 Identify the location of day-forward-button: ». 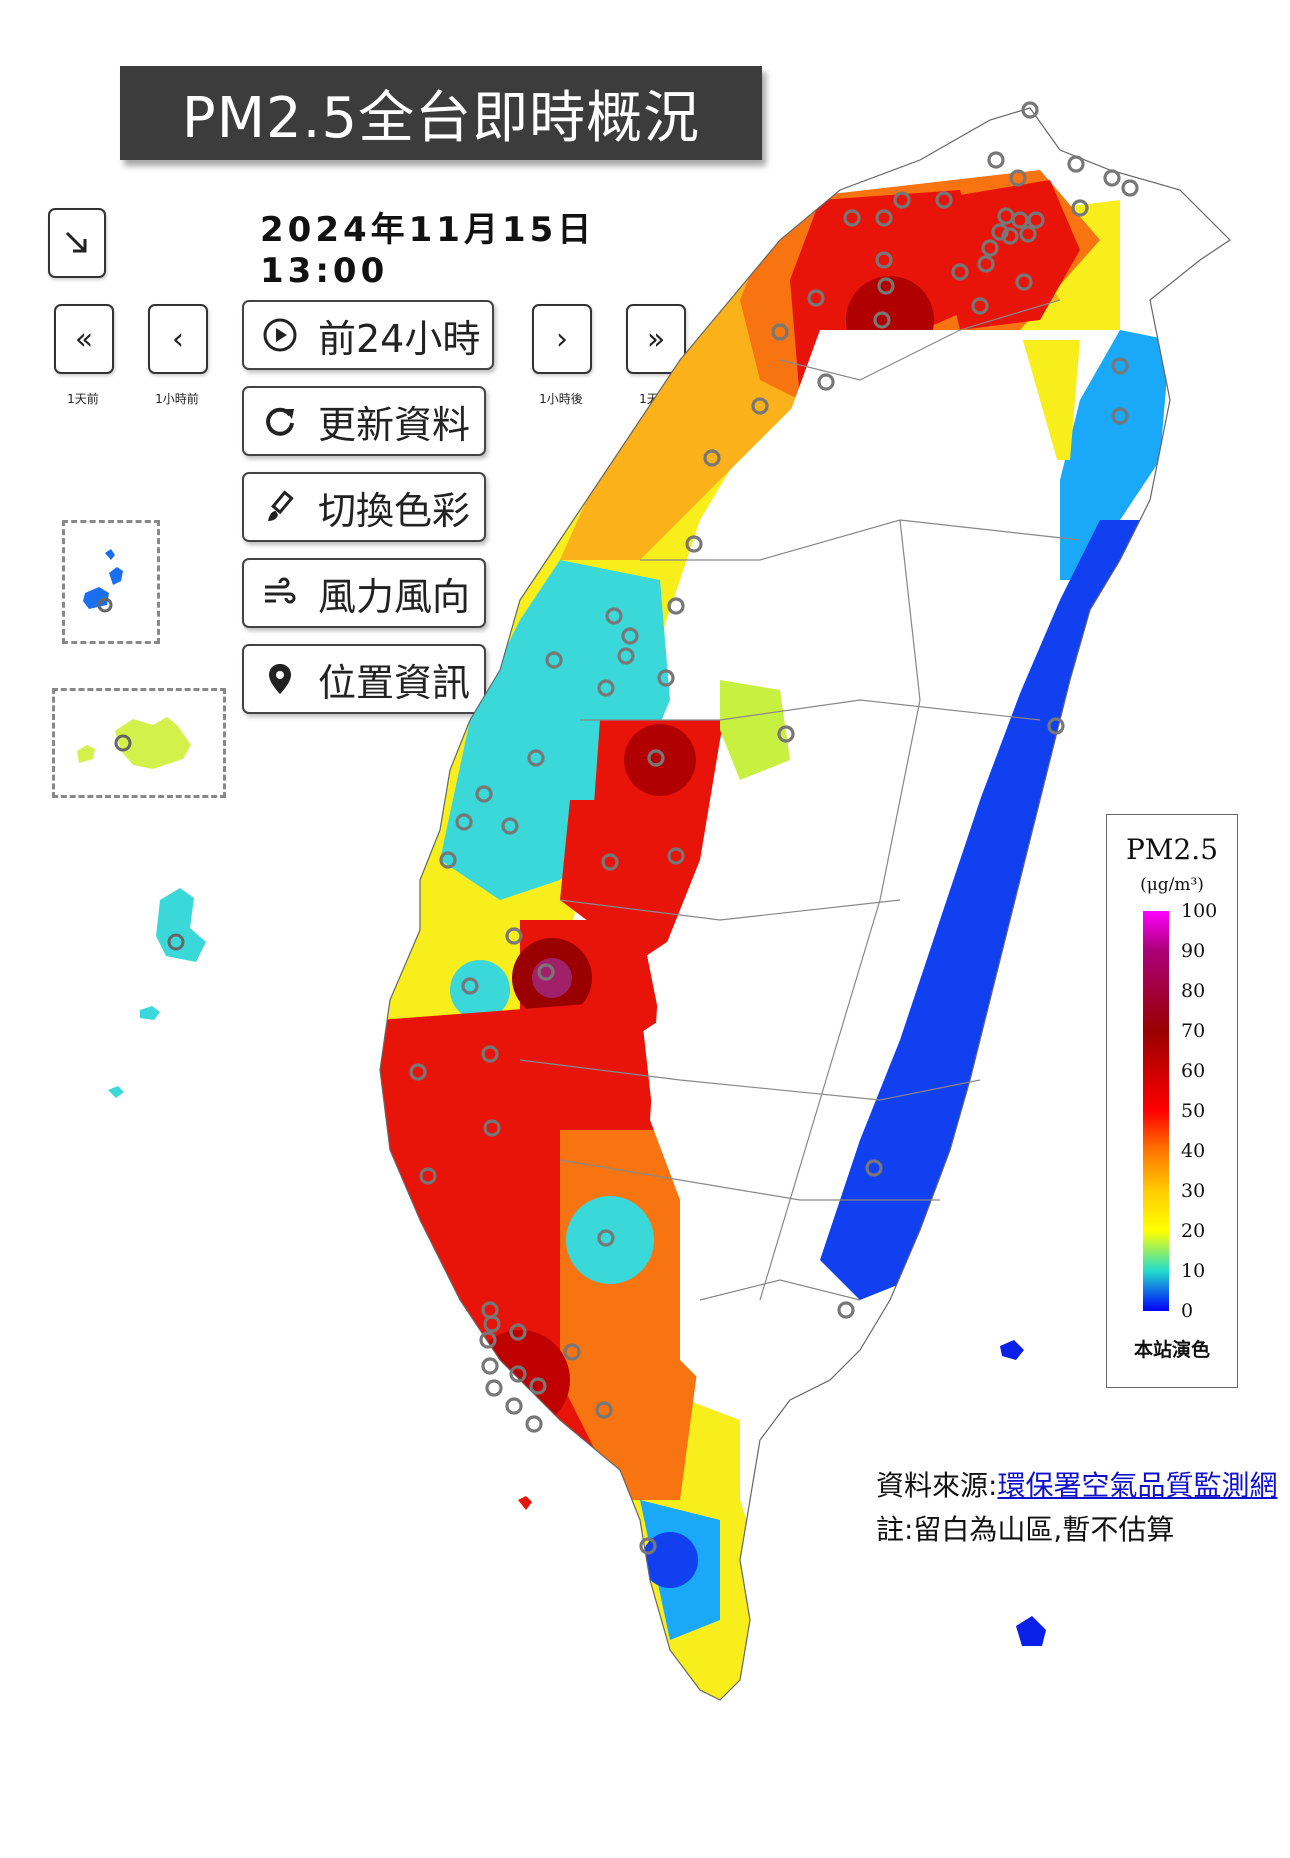
(656, 339).